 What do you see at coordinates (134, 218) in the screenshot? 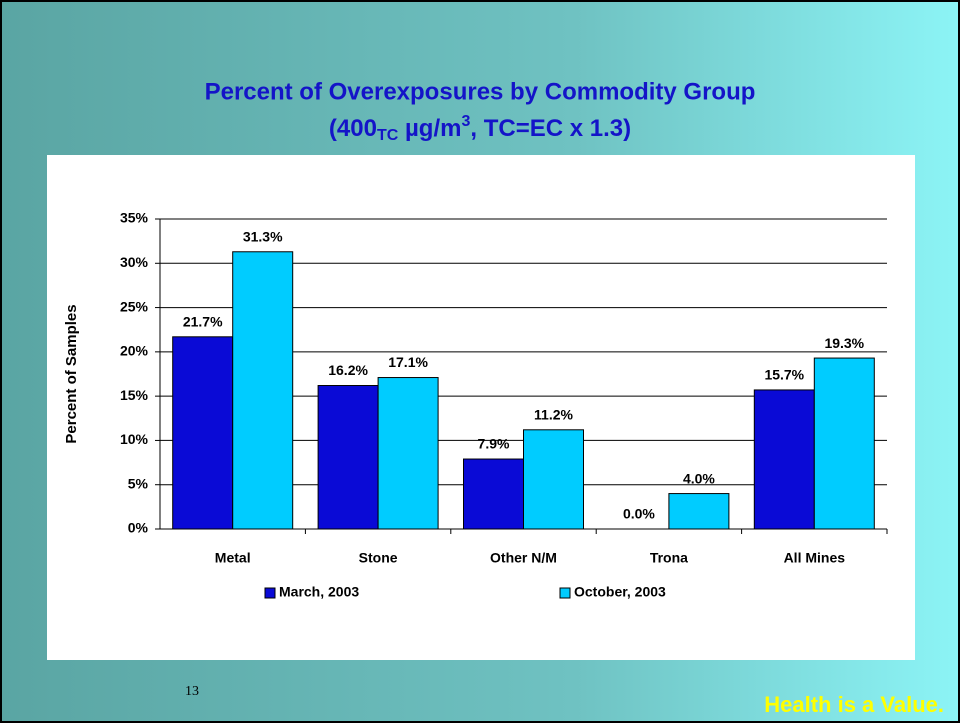
I see `y-tick-label: 35%` at bounding box center [134, 218].